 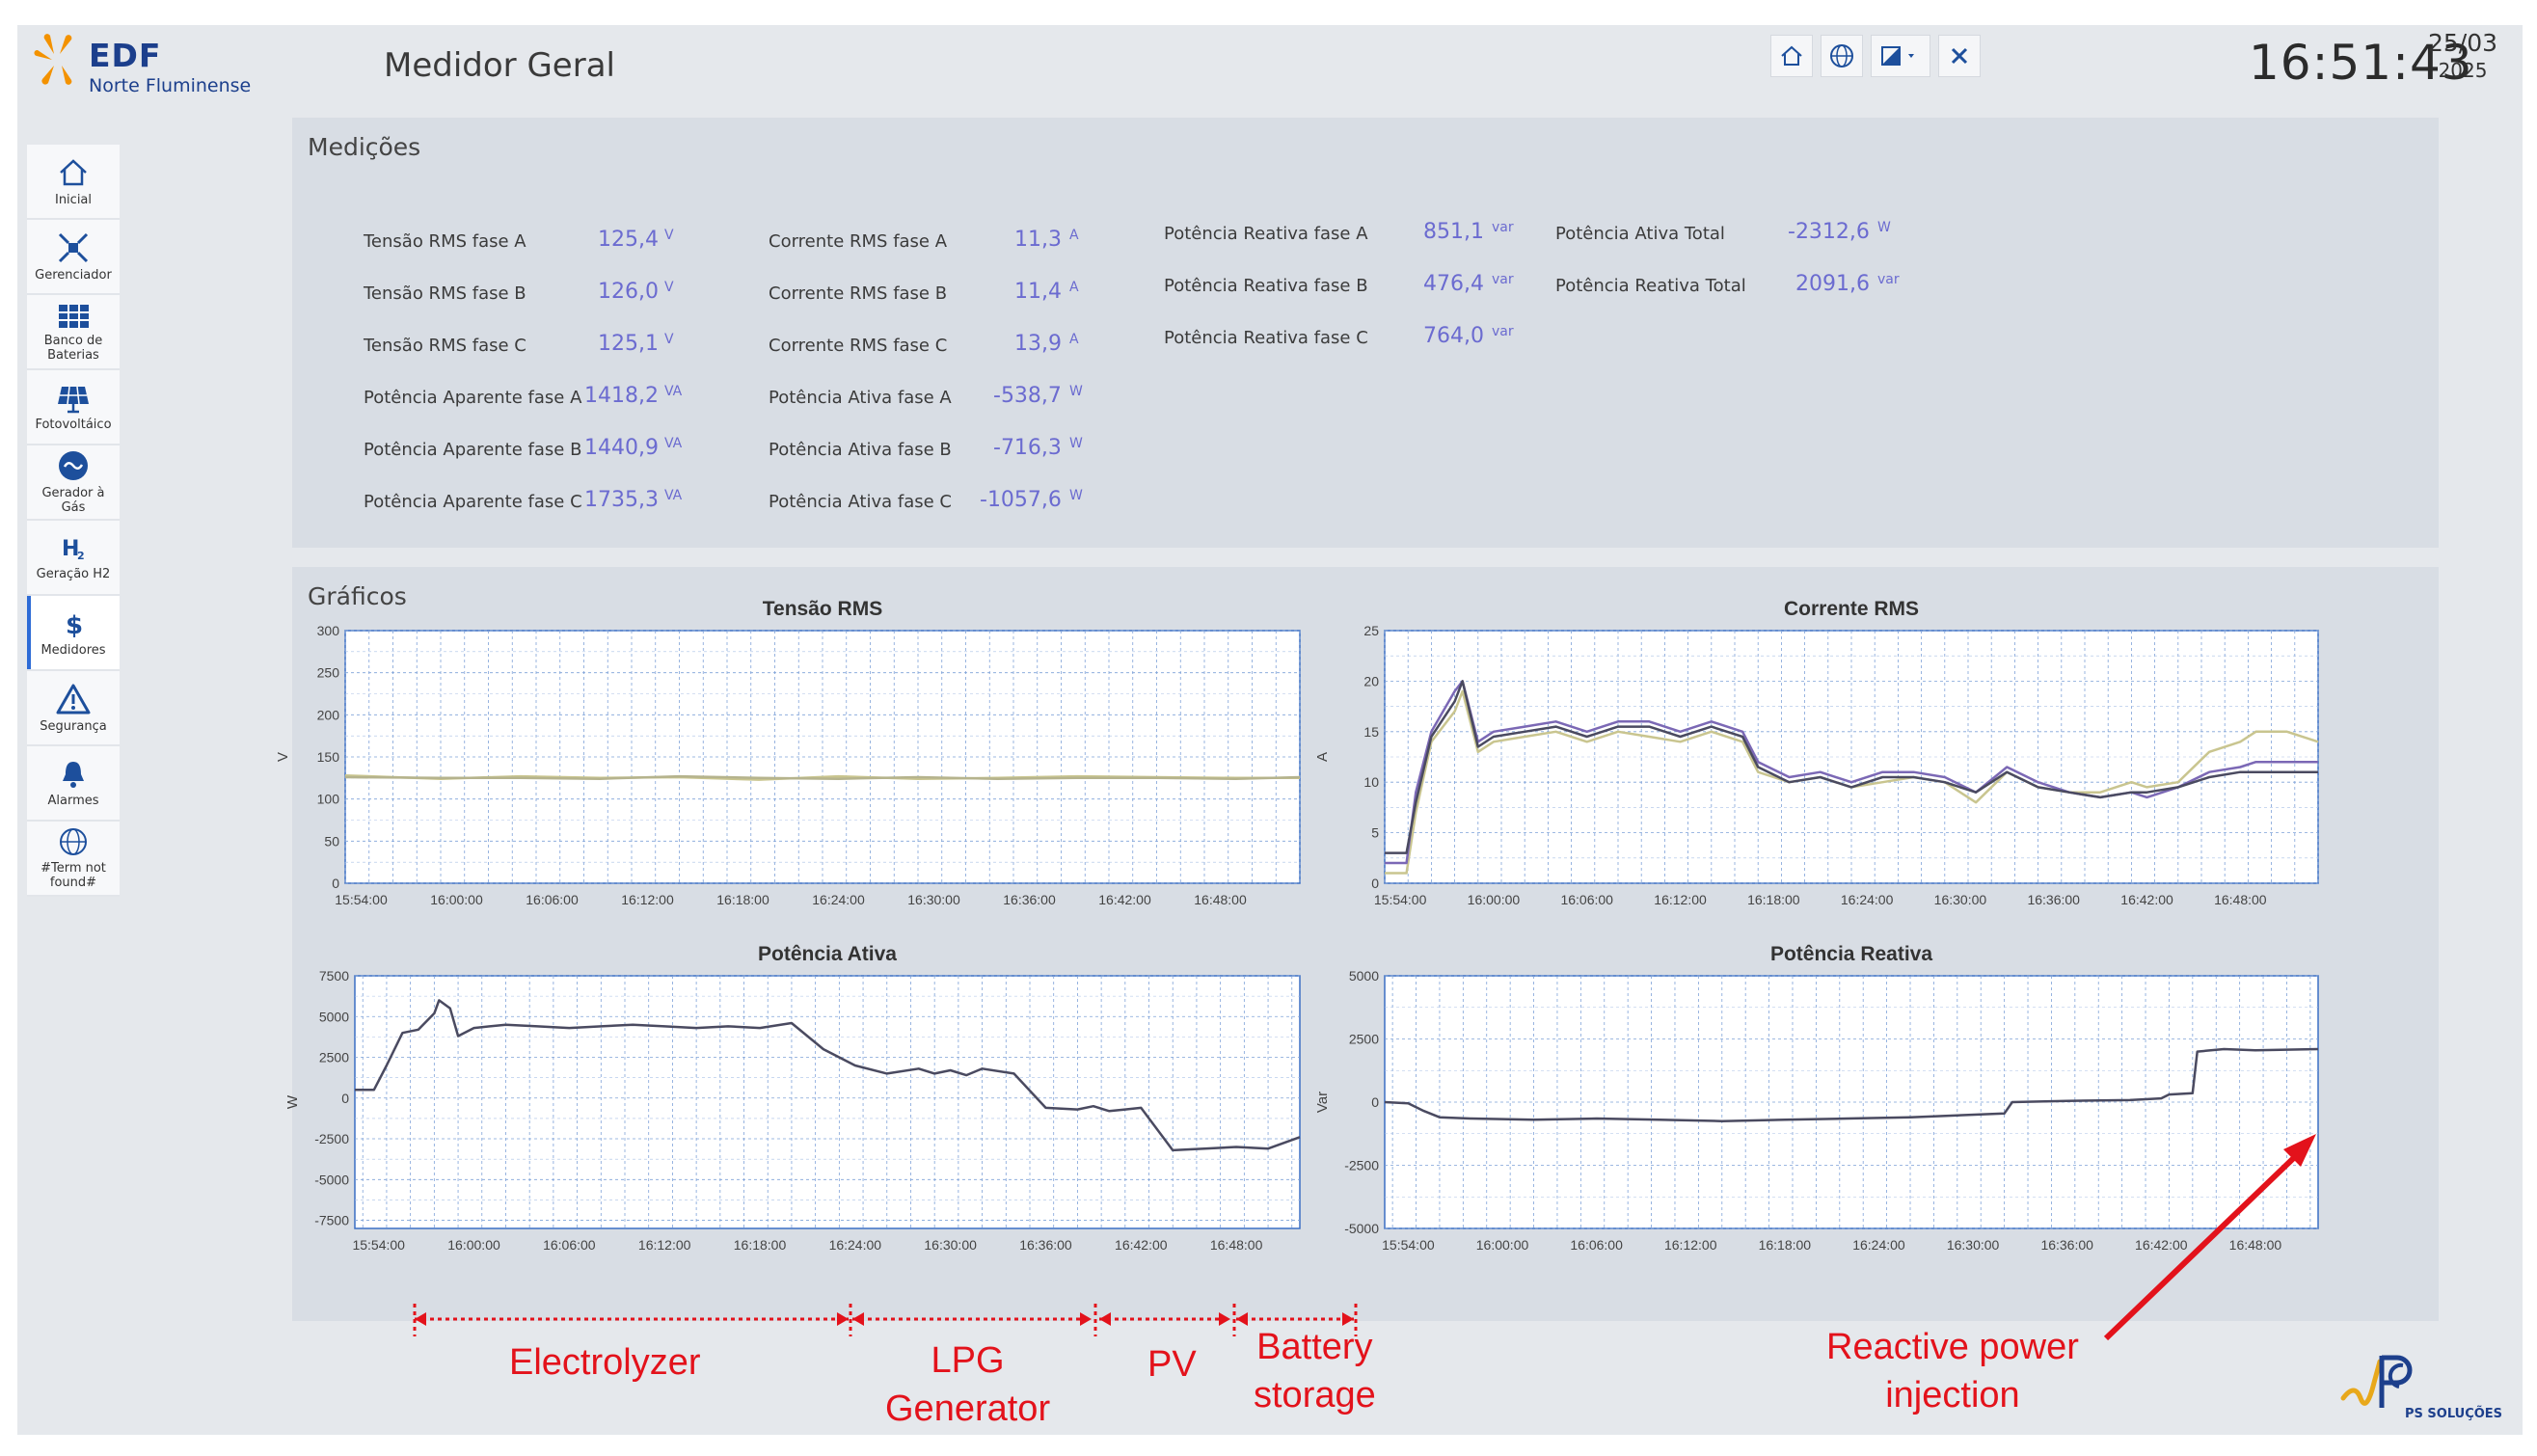 What do you see at coordinates (628, 292) in the screenshot?
I see `measurement-value: 126,0` at bounding box center [628, 292].